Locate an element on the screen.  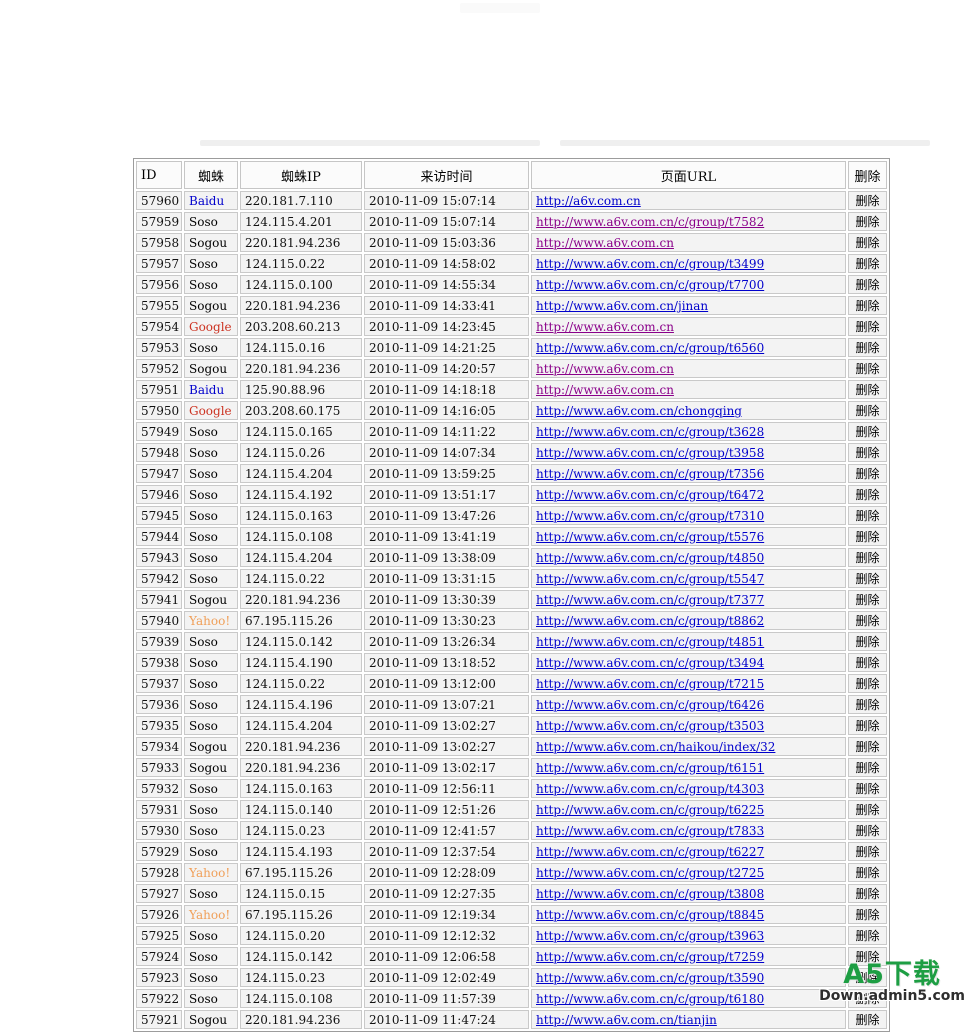
page-url-link: http://www.a6v.com.cn/c/group/t3499 is located at coordinates (650, 263).